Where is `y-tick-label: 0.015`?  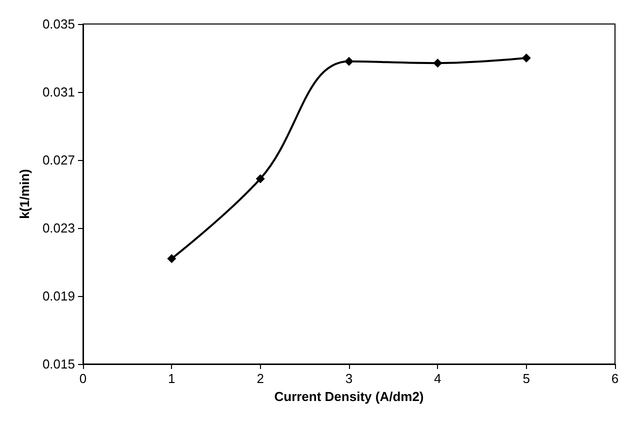 y-tick-label: 0.015 is located at coordinates (58, 364).